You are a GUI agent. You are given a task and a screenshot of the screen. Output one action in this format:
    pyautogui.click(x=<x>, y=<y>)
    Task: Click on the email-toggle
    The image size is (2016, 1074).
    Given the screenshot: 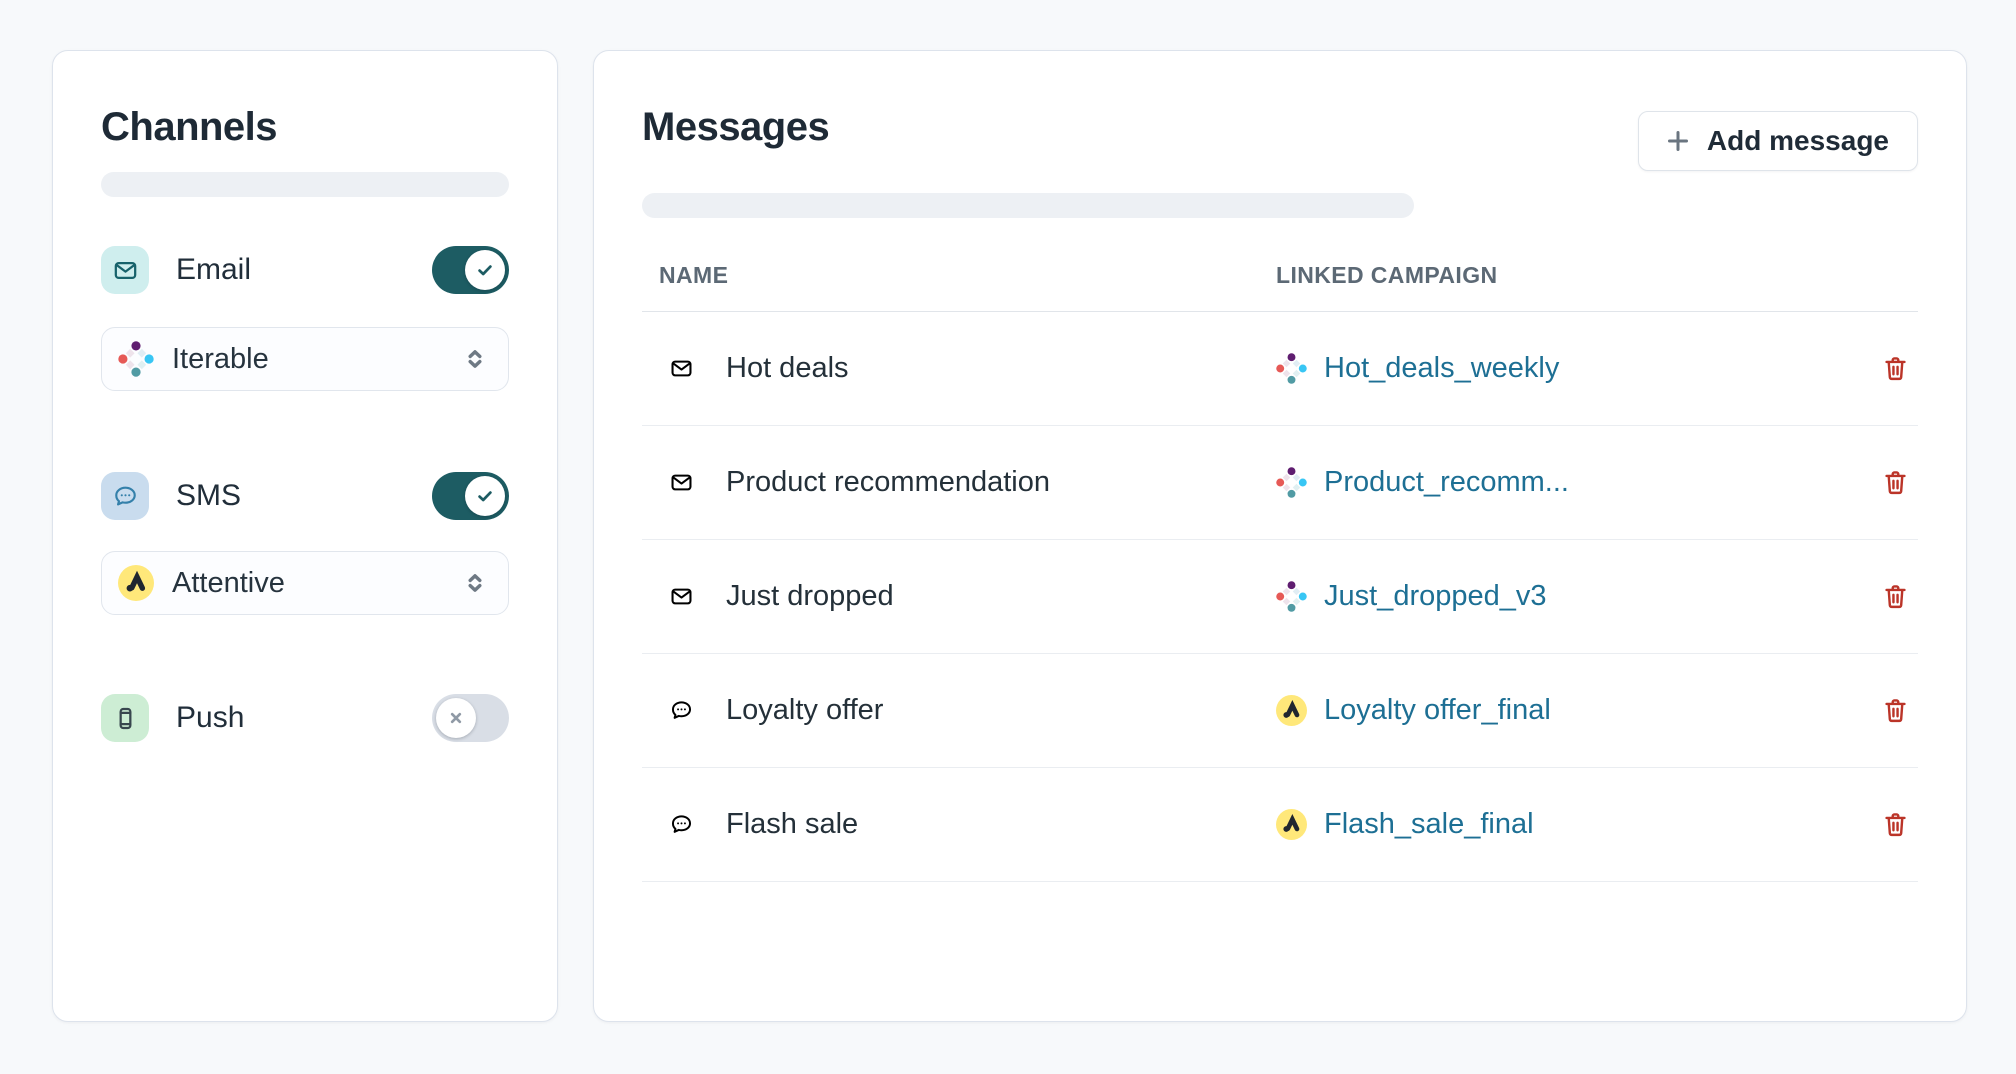 What is the action you would take?
    pyautogui.click(x=470, y=270)
    